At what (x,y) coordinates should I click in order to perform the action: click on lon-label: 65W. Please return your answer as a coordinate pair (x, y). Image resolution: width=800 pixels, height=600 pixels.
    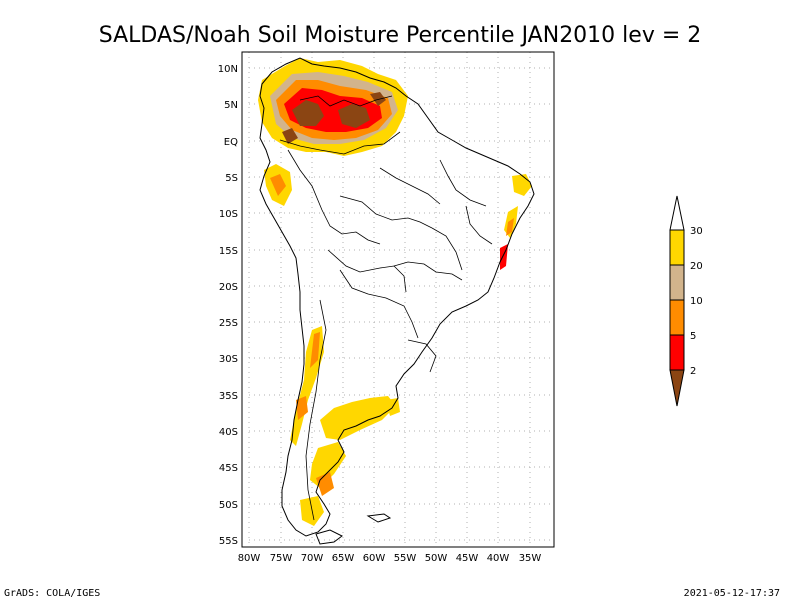
    Looking at the image, I should click on (343, 558).